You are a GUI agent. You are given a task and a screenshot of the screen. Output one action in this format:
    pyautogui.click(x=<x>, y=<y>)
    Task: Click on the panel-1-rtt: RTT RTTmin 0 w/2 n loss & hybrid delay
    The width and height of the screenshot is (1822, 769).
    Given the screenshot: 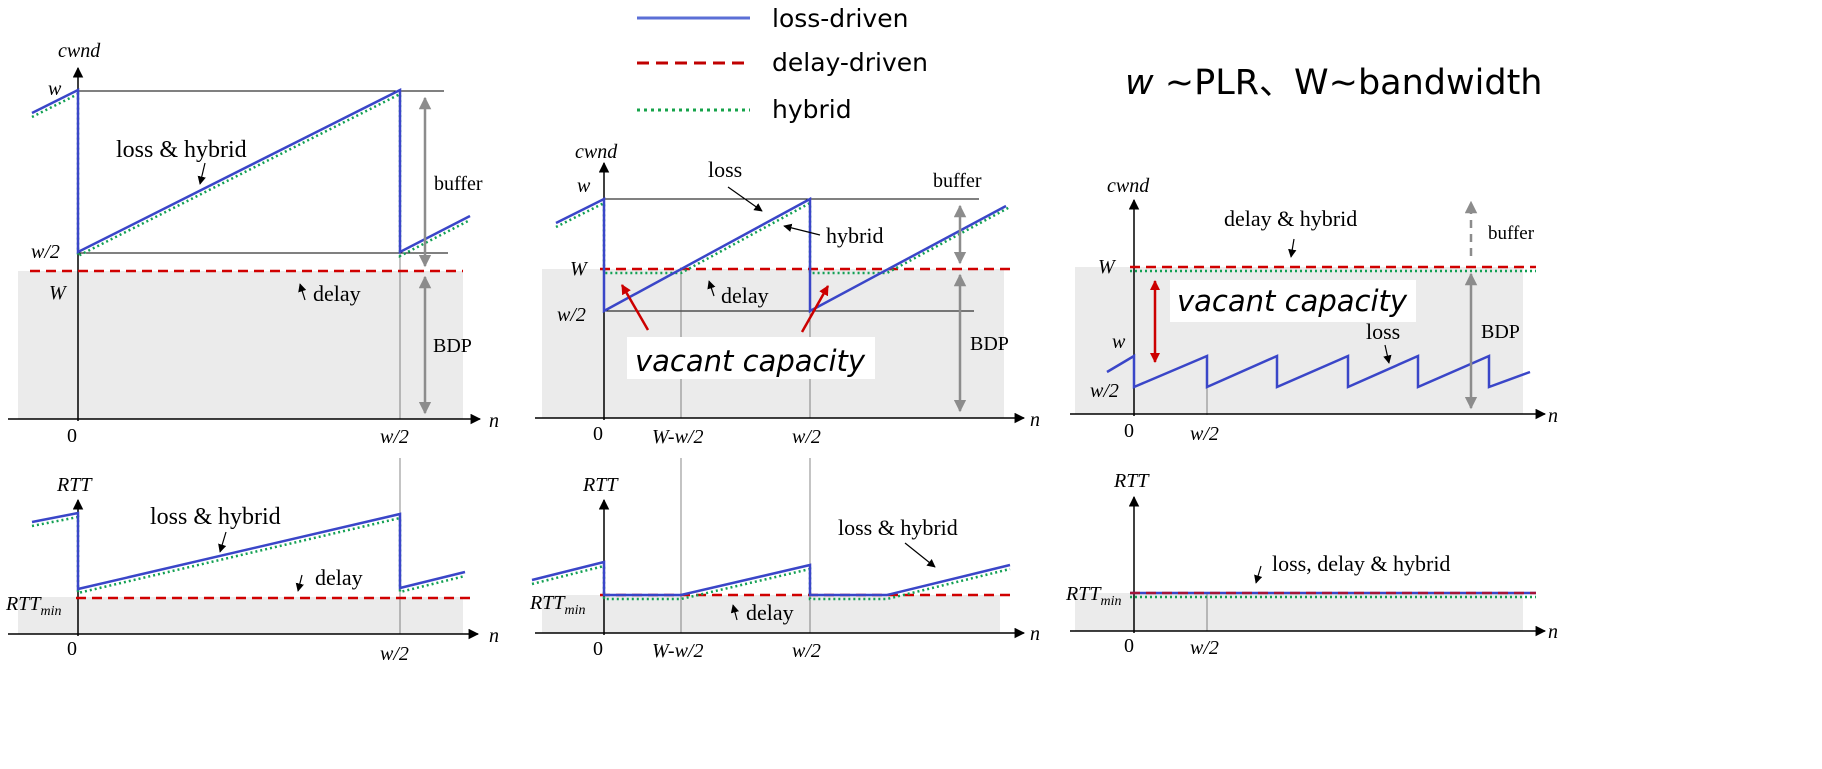 What is the action you would take?
    pyautogui.click(x=252, y=561)
    